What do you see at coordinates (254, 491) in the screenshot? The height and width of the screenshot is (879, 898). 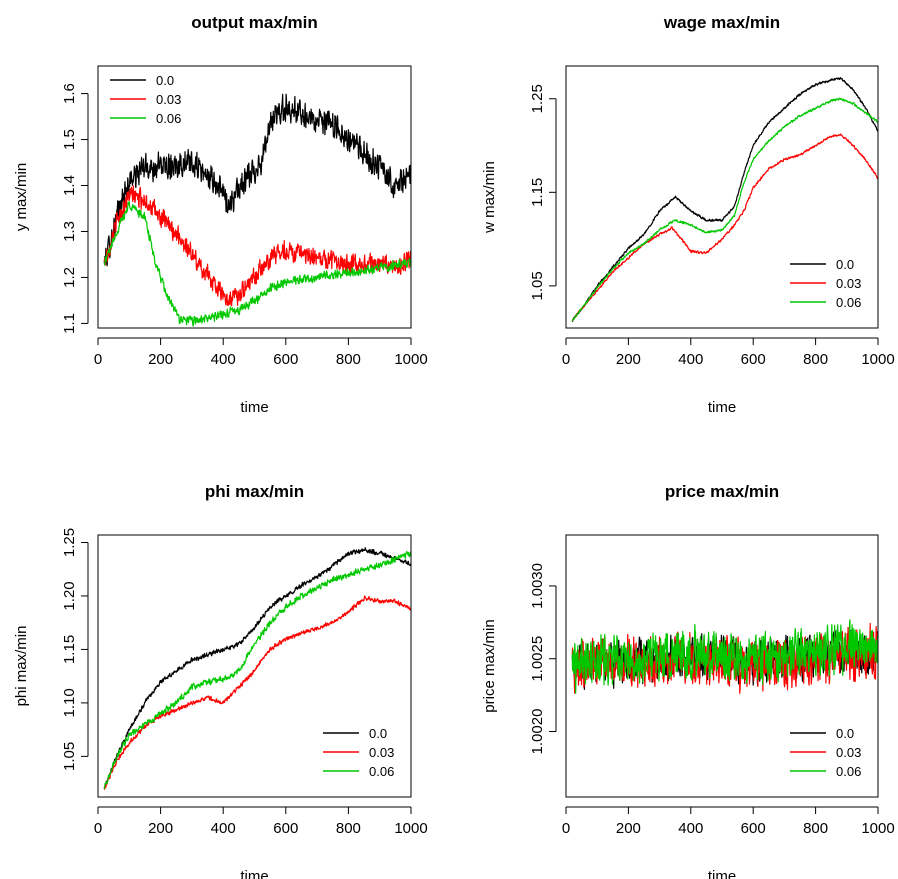 I see `chart-title: phi max/min` at bounding box center [254, 491].